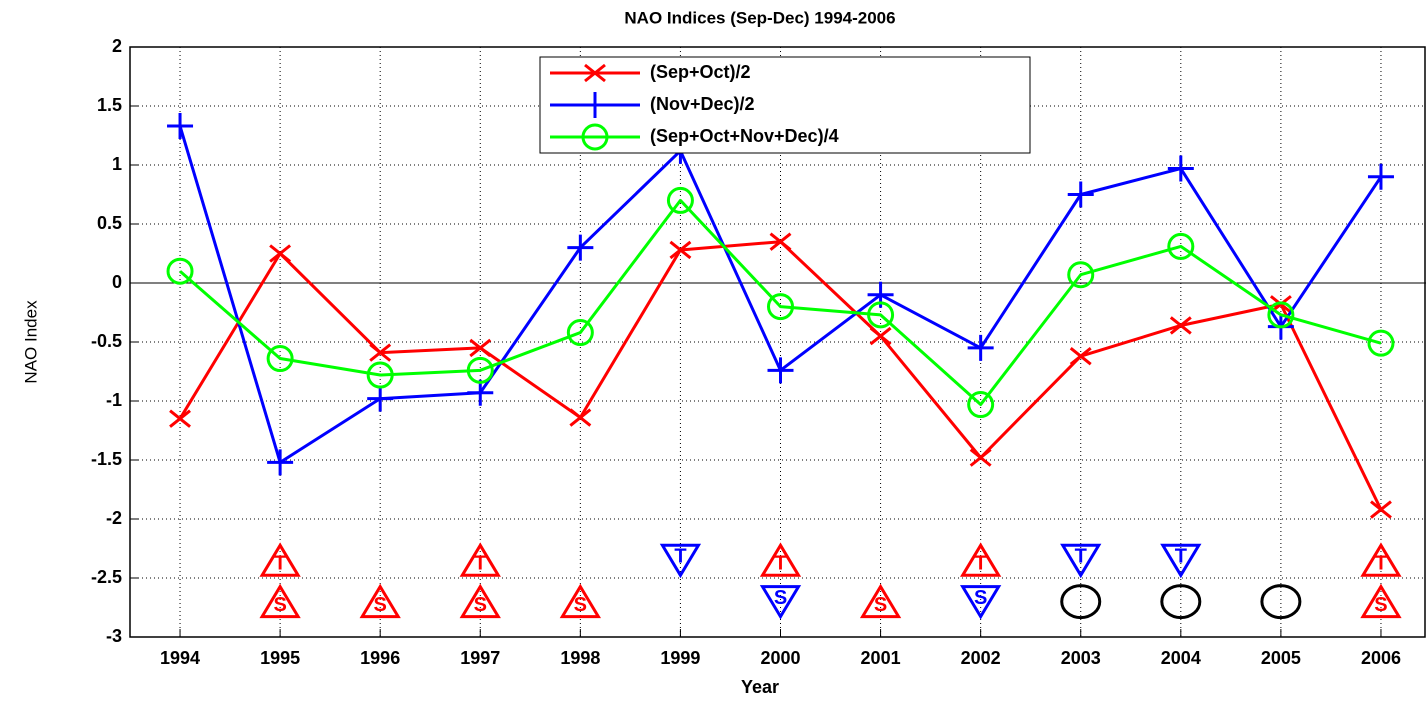 The height and width of the screenshot is (704, 1426). Describe the element at coordinates (981, 658) in the screenshot. I see `x-tick-label: 2002` at that location.